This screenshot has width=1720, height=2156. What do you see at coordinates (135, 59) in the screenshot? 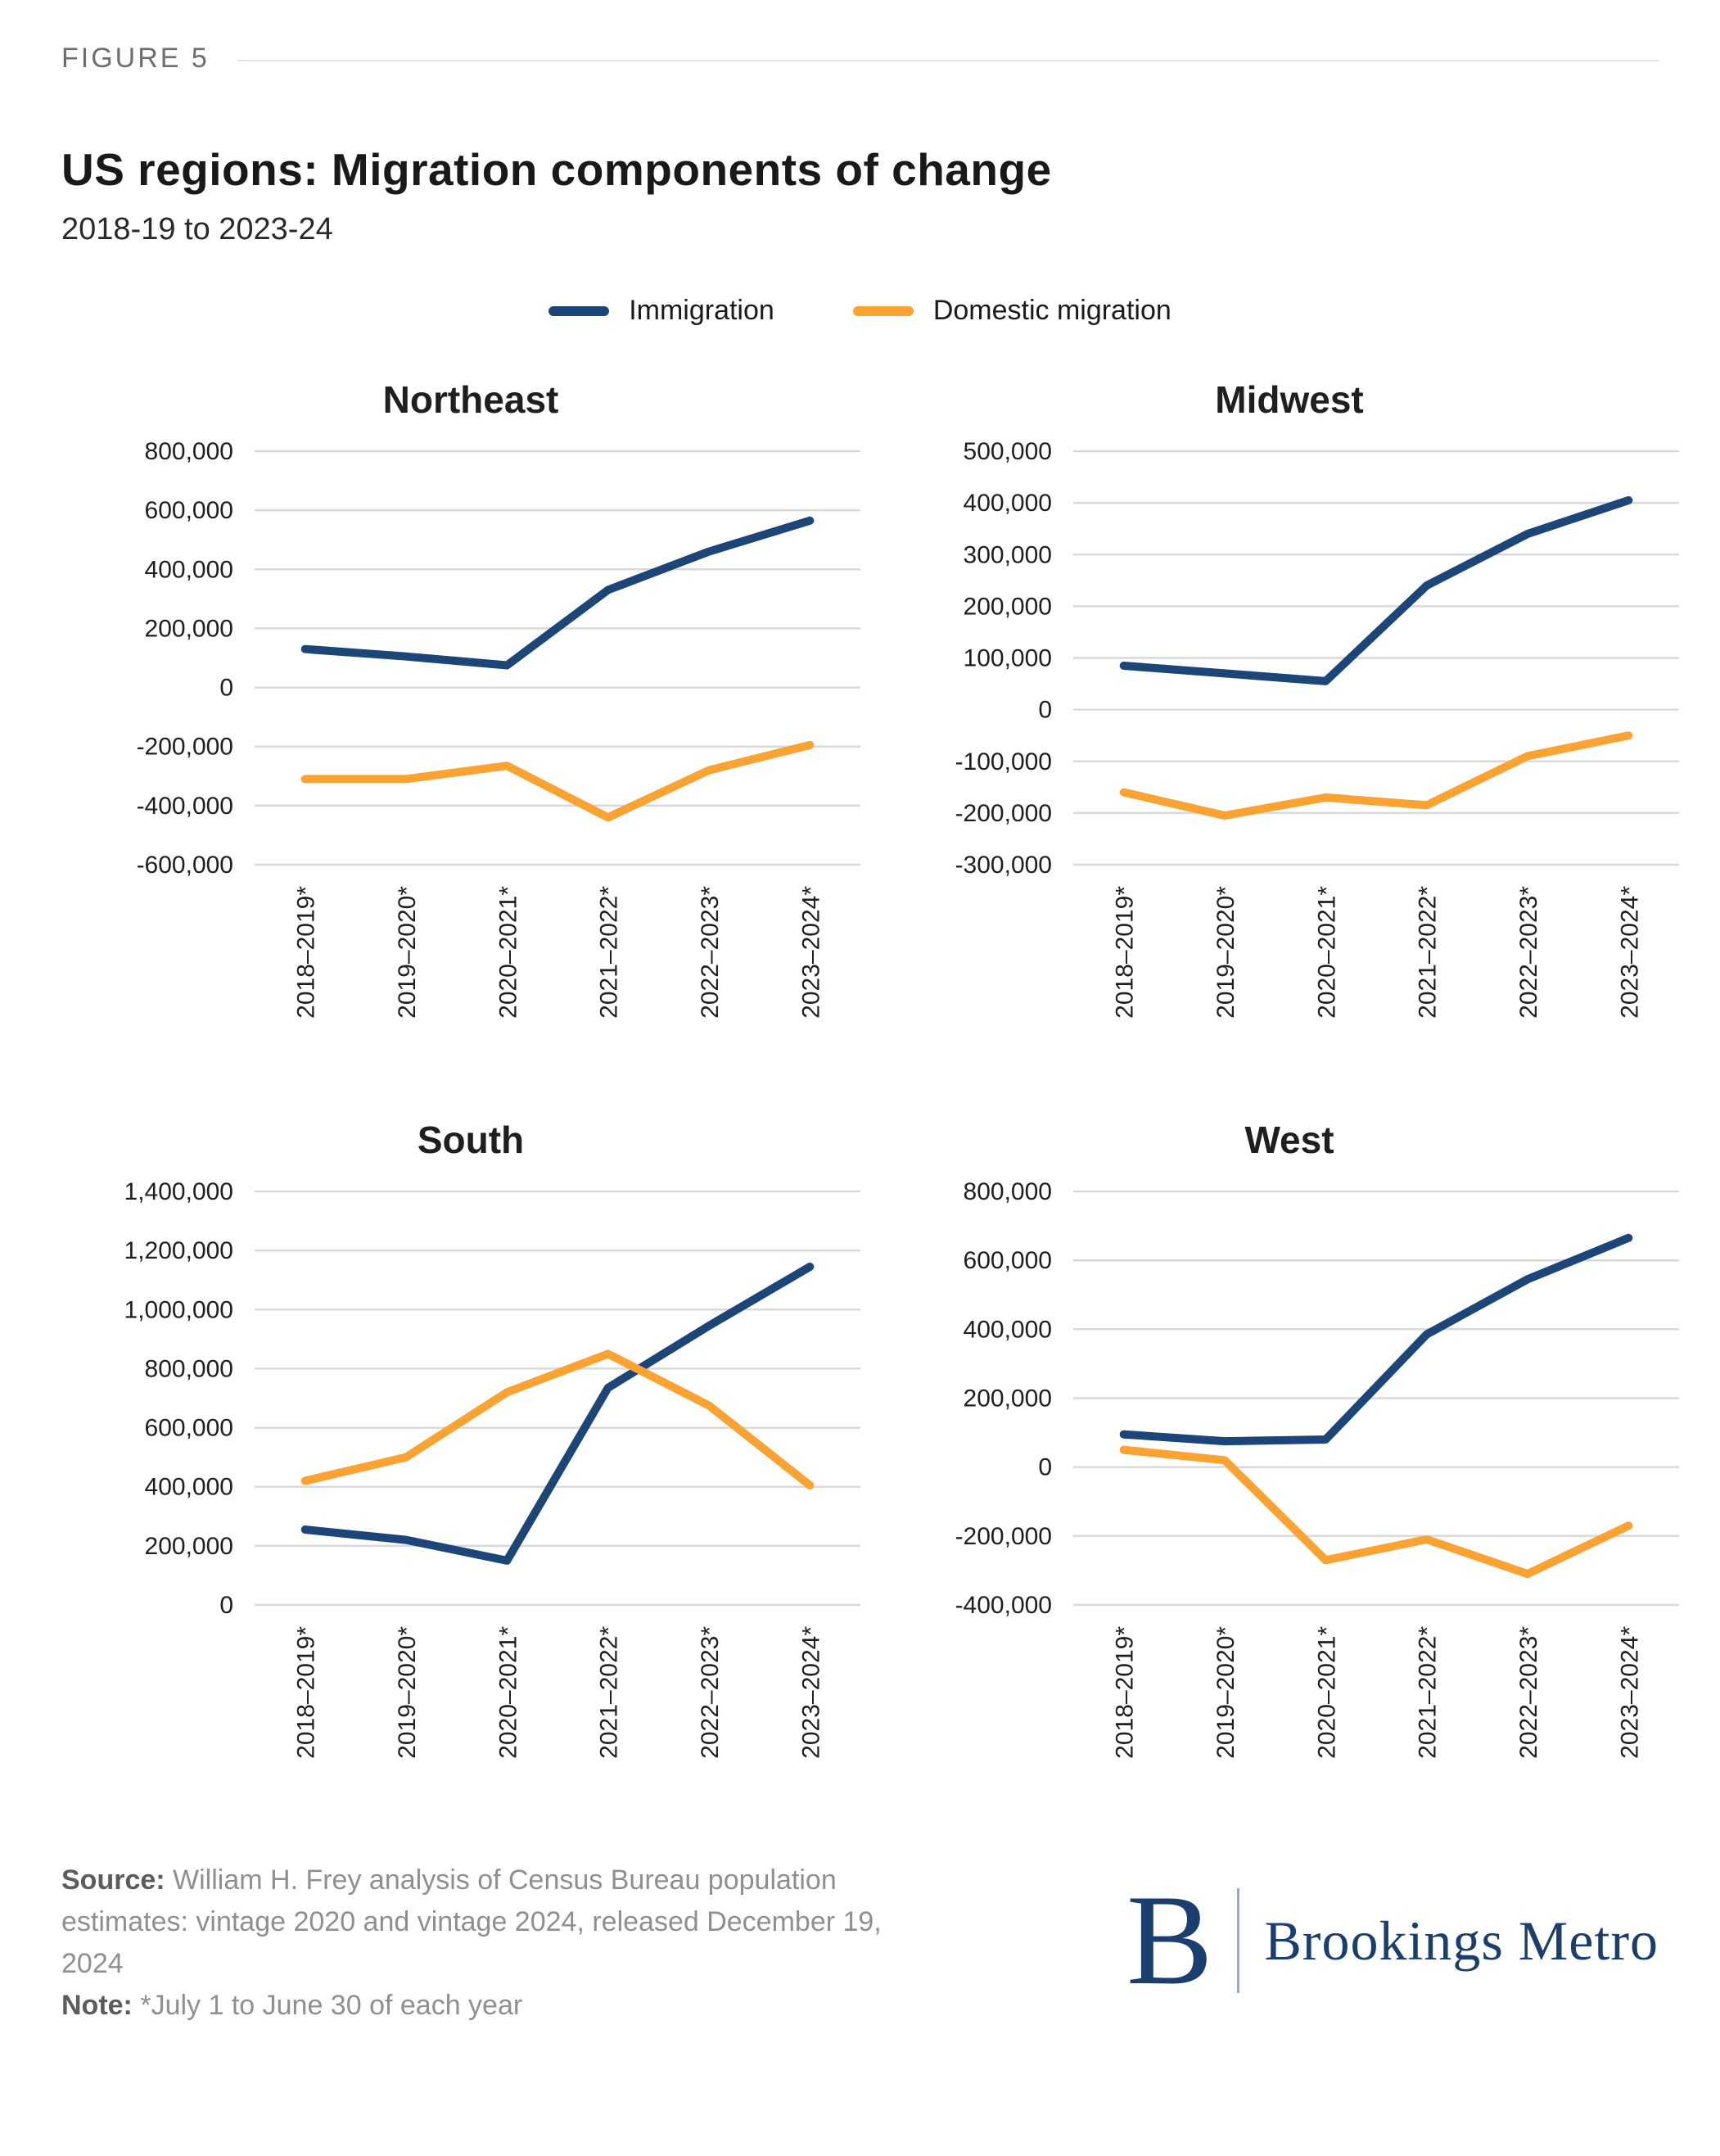
I see `figure-label: FIGURE 5` at bounding box center [135, 59].